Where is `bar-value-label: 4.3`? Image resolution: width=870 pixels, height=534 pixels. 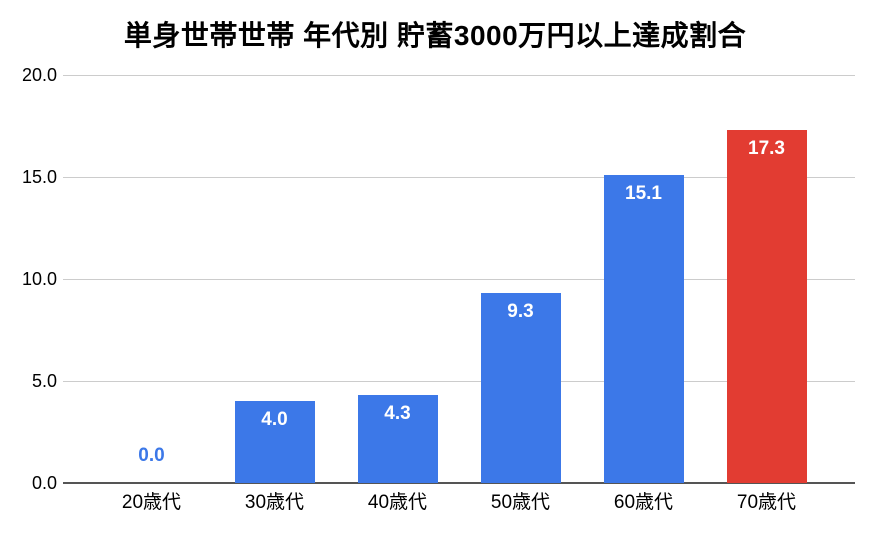 bar-value-label: 4.3 is located at coordinates (397, 414).